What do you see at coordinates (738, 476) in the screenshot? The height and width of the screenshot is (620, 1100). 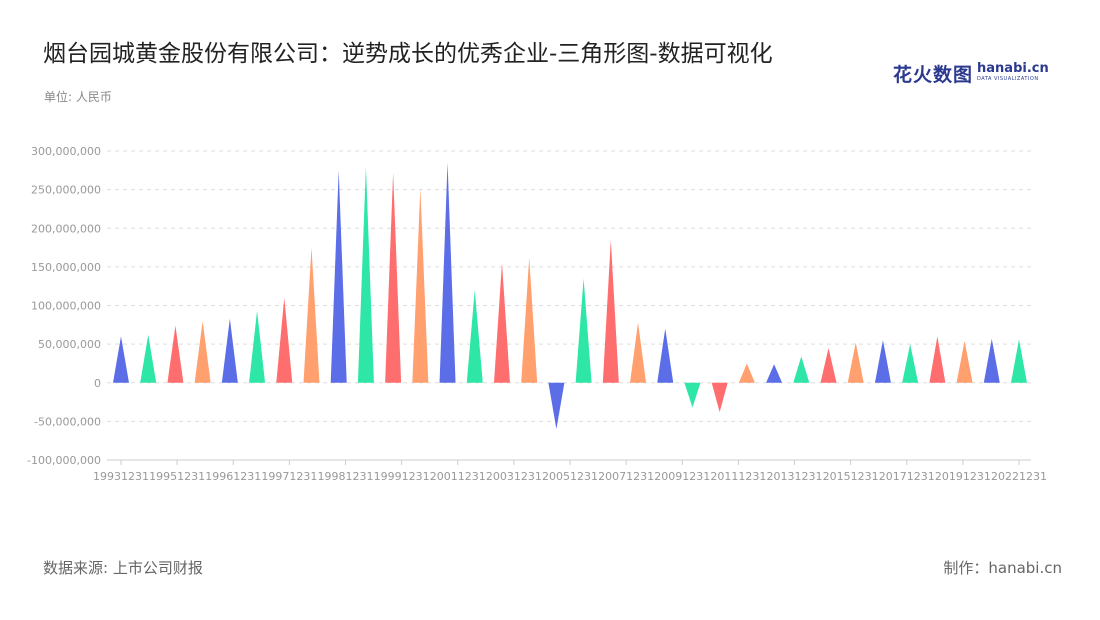 I see `x-tick-label: 20111231` at bounding box center [738, 476].